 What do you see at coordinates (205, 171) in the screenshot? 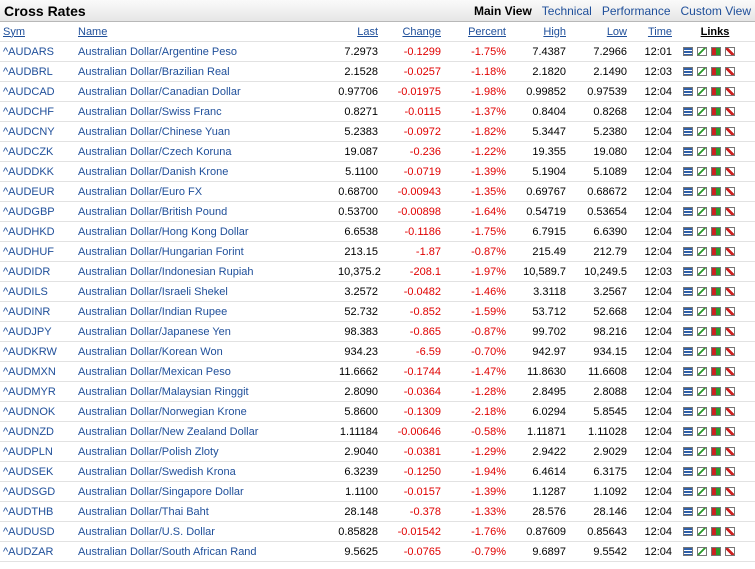
I see `name-cell: Australian Dollar/Danish Krone` at bounding box center [205, 171].